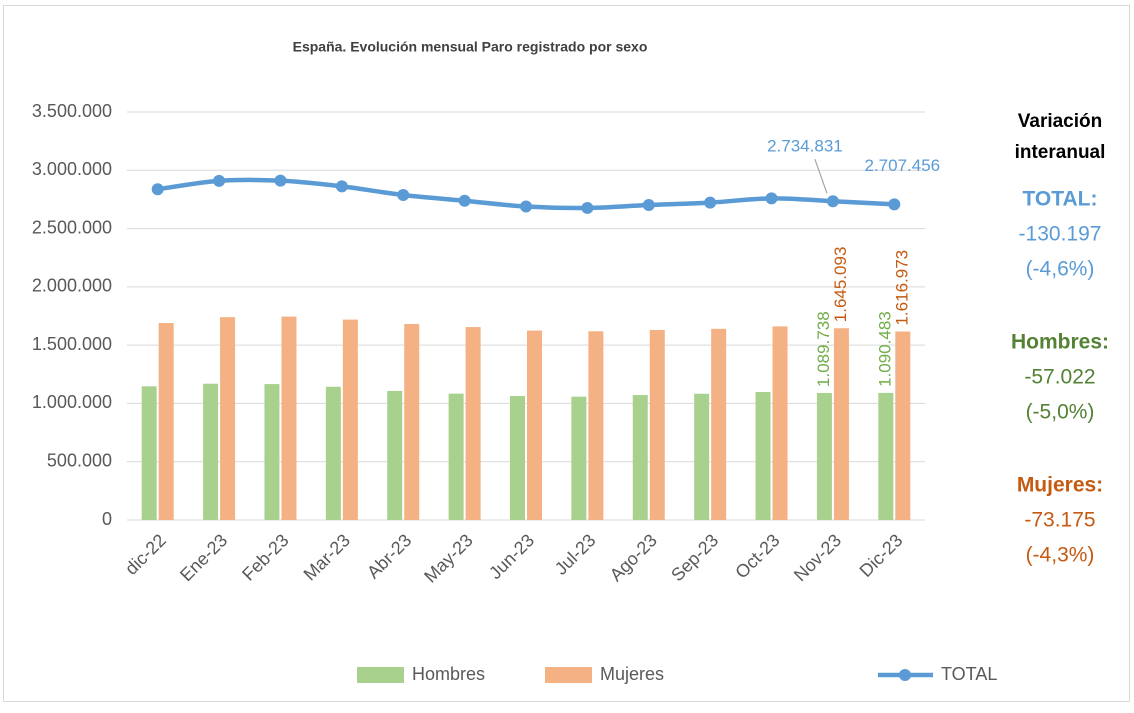 The image size is (1134, 713). What do you see at coordinates (884, 349) in the screenshot?
I see `data-label: 1.090.483` at bounding box center [884, 349].